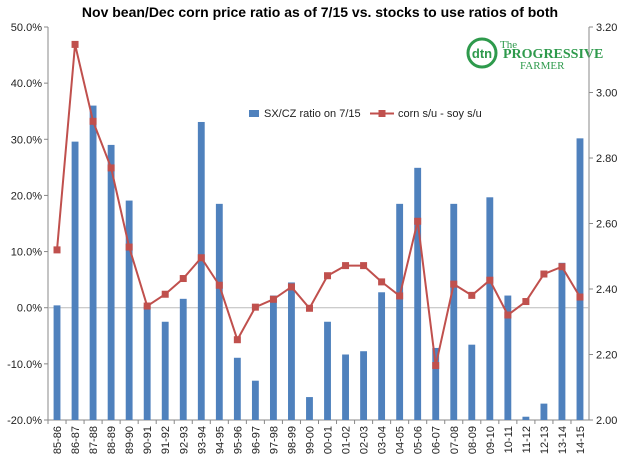 The height and width of the screenshot is (460, 640). Describe the element at coordinates (329, 440) in the screenshot. I see `x-tick-label: 00-01` at that location.